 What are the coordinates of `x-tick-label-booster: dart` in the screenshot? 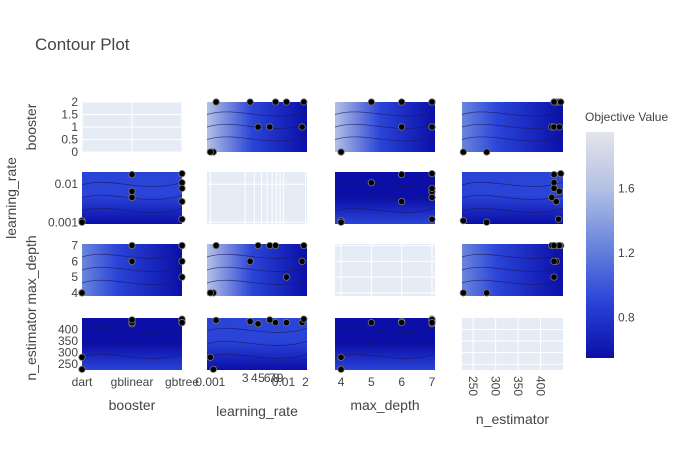 It's located at (82, 382).